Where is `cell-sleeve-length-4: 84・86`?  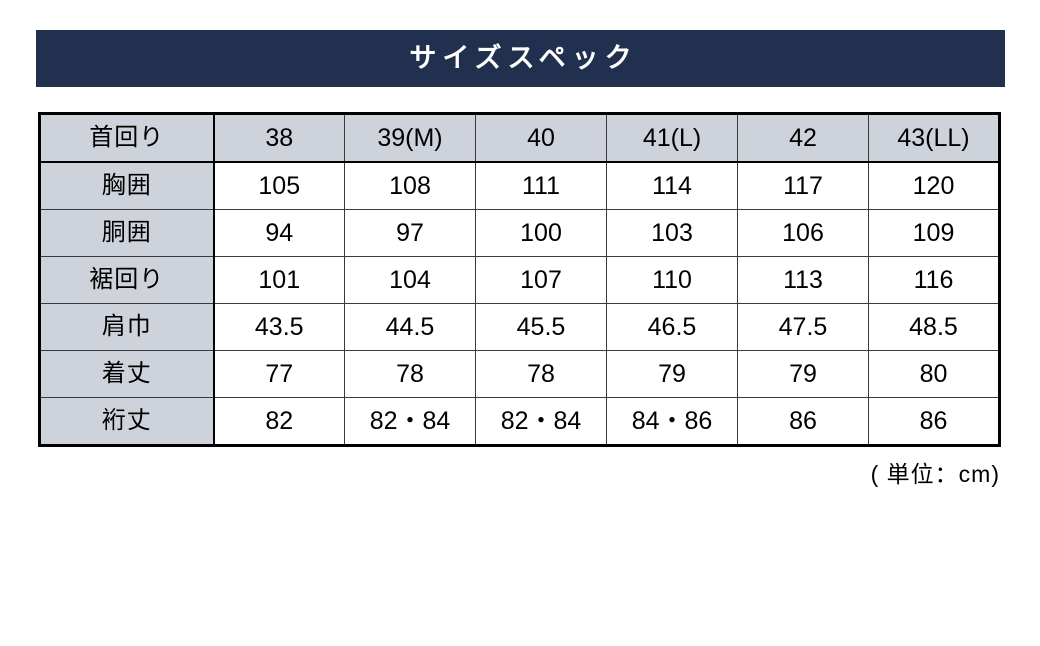 cell-sleeve-length-4: 84・86 is located at coordinates (672, 421).